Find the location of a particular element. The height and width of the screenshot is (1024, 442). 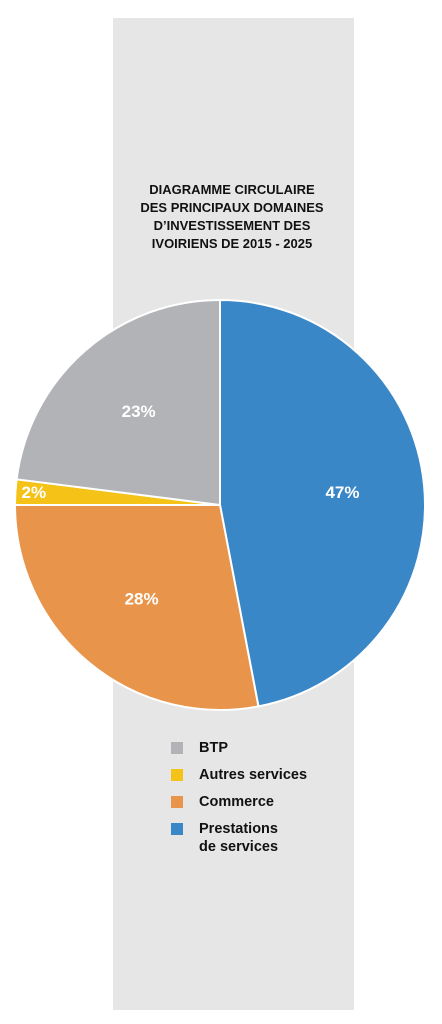

legend-label: BTP is located at coordinates (213, 748).